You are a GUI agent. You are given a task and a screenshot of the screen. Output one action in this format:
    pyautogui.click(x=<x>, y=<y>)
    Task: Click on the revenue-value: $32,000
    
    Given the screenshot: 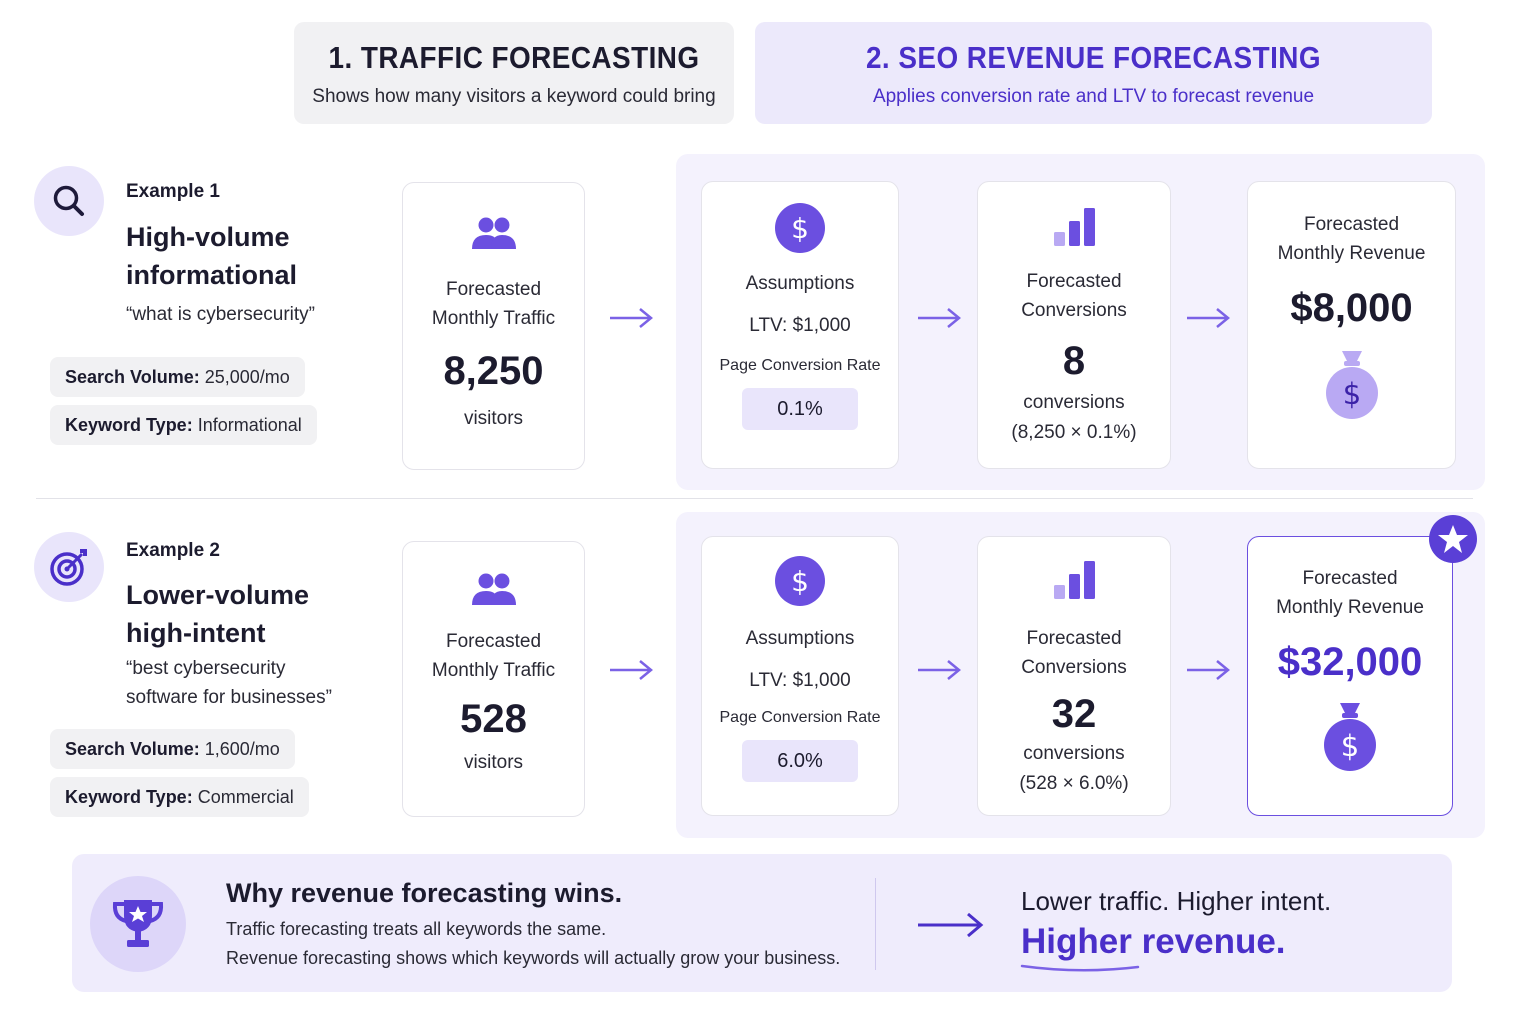 What is the action you would take?
    pyautogui.click(x=1350, y=662)
    